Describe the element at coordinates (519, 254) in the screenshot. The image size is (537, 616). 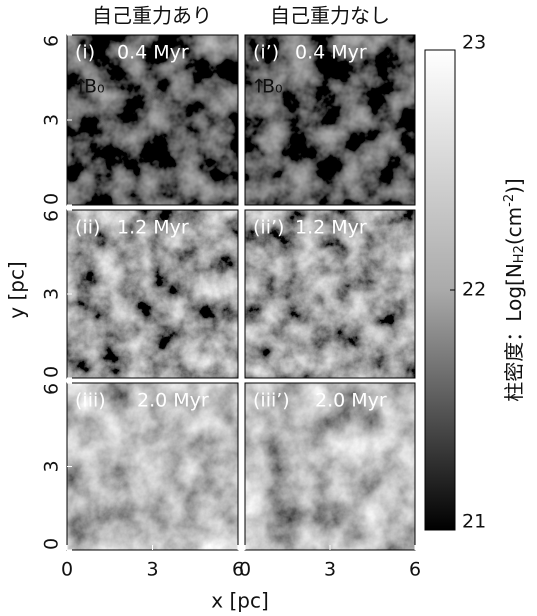
I see `colorbar-label-part: H2` at that location.